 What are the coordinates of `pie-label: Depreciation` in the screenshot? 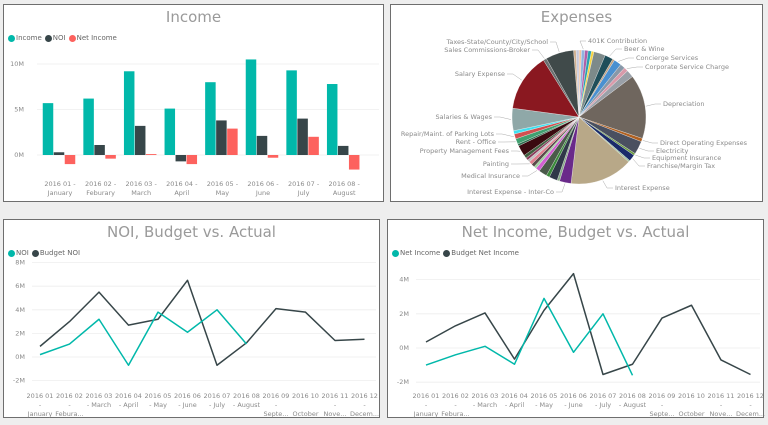 It's located at (683, 104).